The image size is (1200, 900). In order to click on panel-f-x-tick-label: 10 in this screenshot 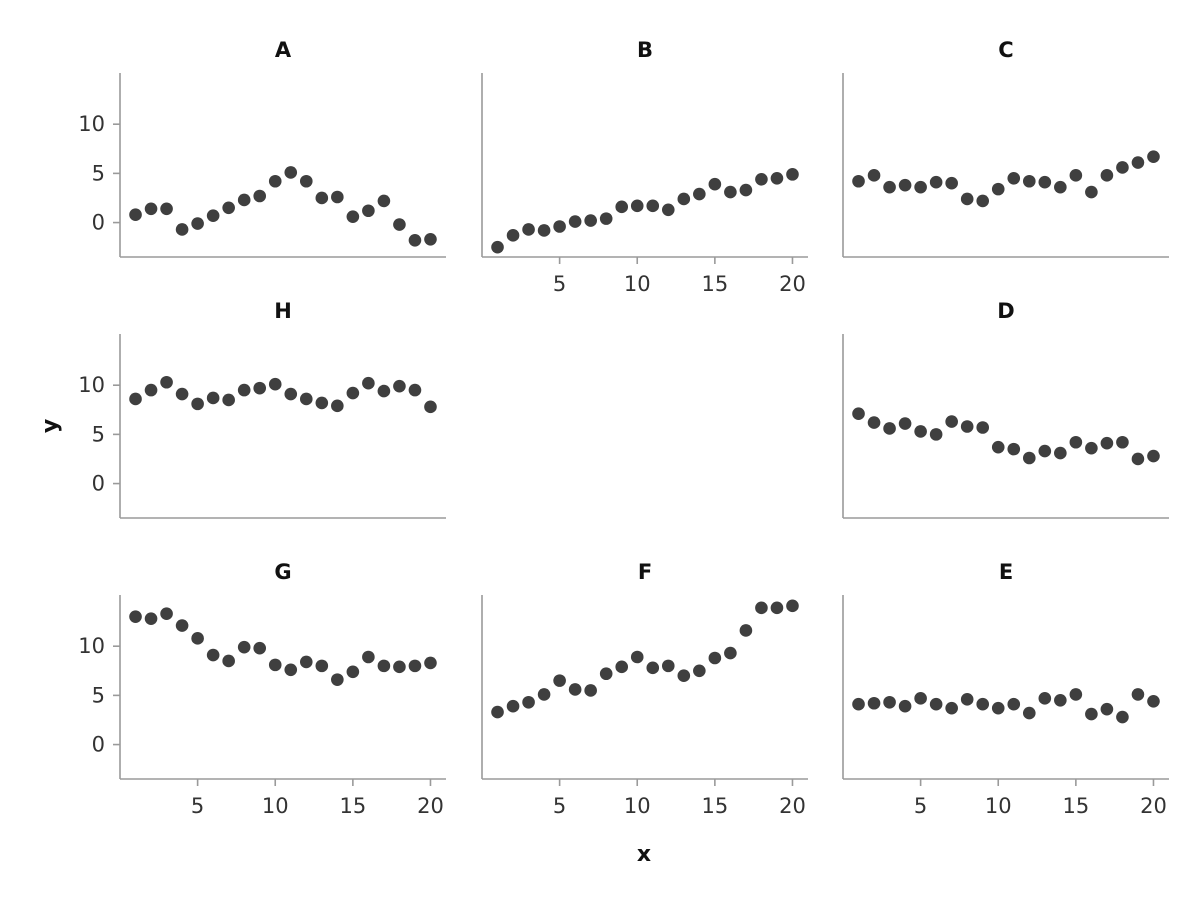, I will do `click(637, 806)`.